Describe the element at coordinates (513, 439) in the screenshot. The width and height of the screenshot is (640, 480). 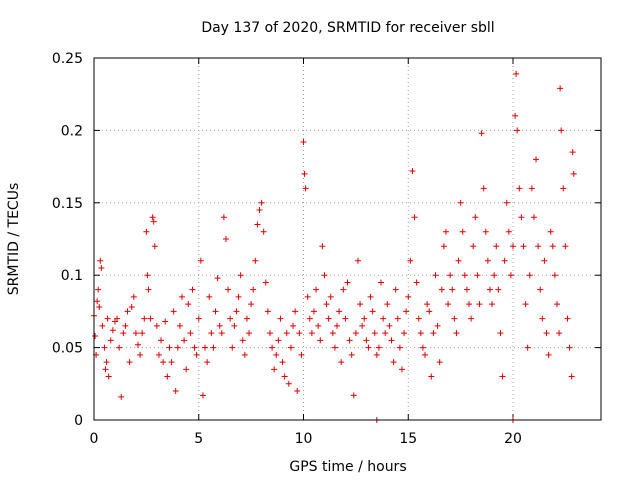
I see `x-tick-label: 20` at that location.